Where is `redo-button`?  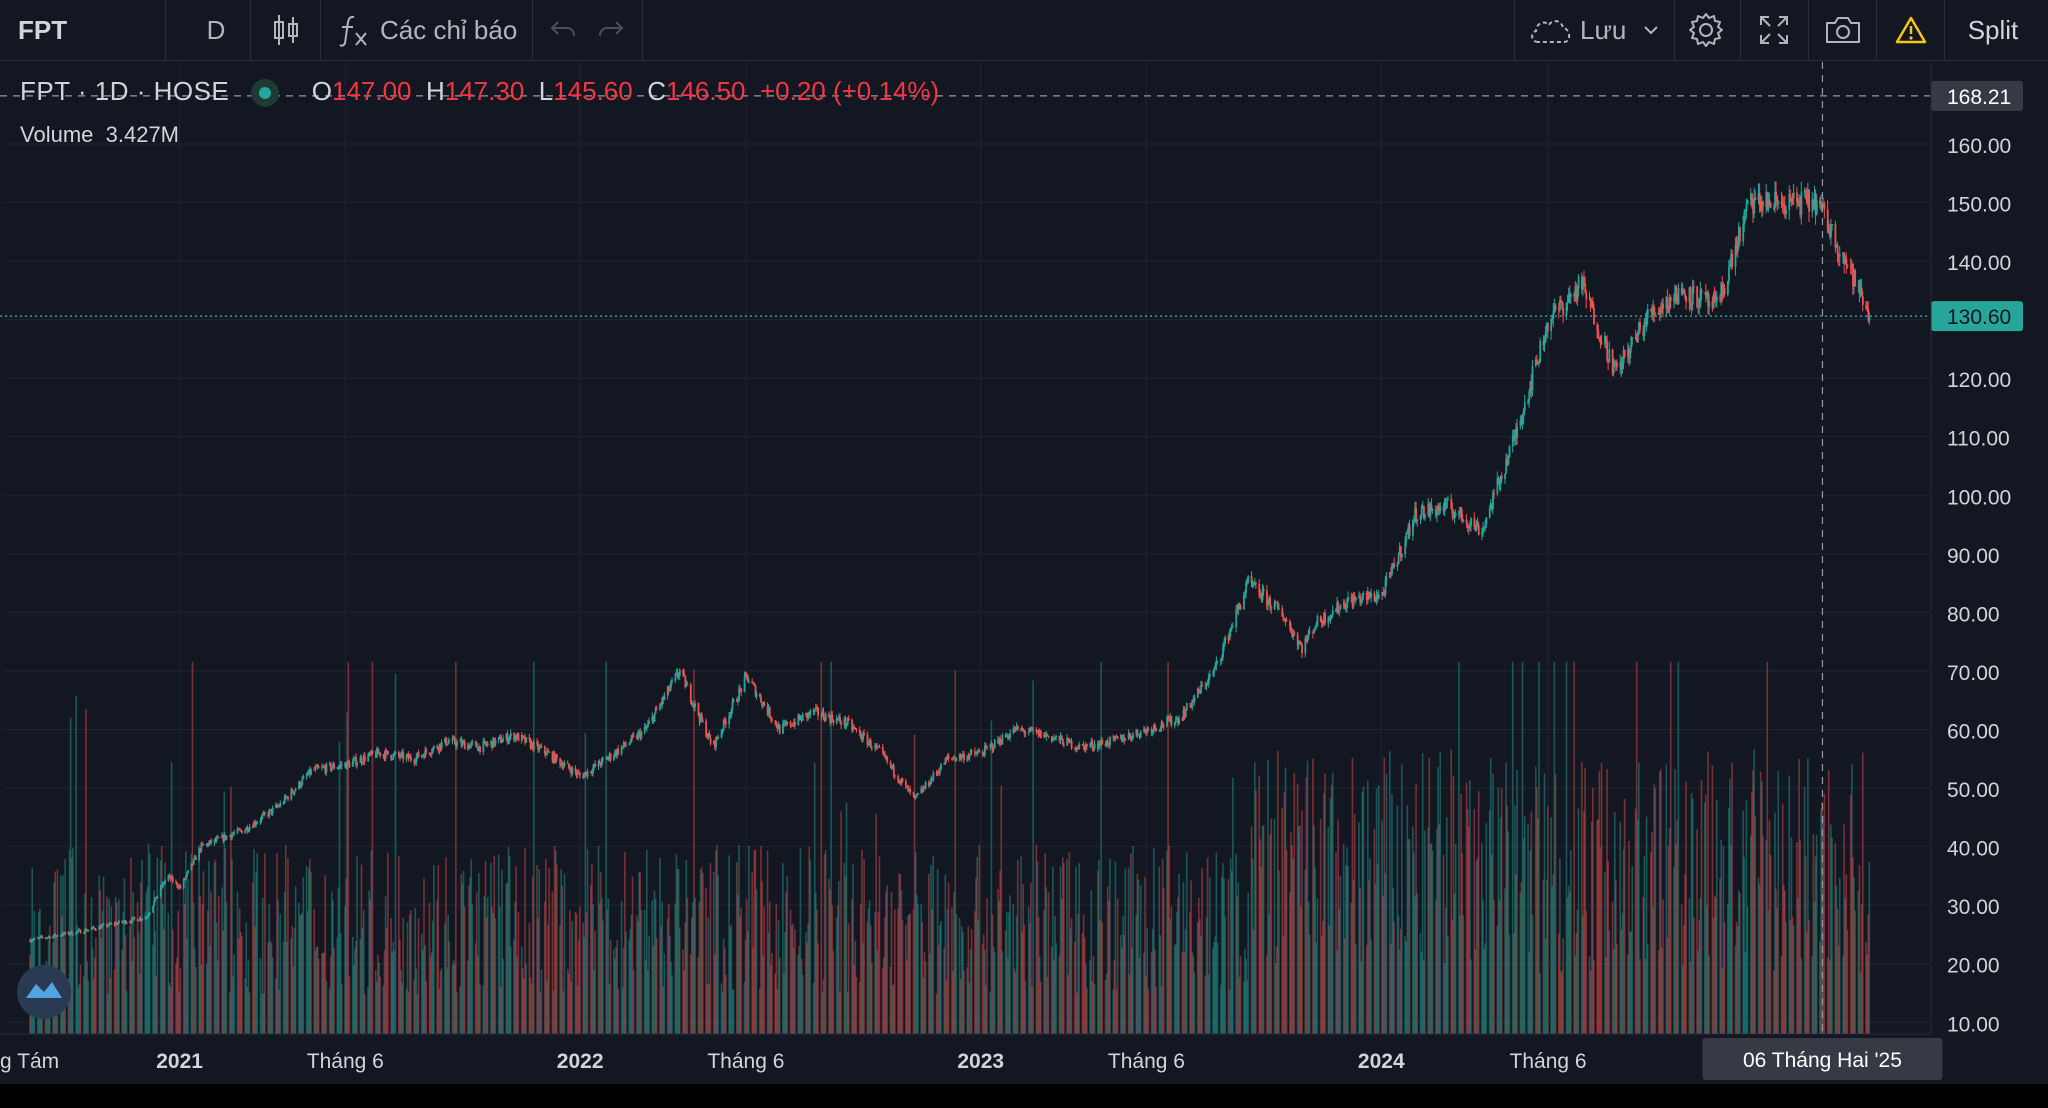
redo-button is located at coordinates (611, 30).